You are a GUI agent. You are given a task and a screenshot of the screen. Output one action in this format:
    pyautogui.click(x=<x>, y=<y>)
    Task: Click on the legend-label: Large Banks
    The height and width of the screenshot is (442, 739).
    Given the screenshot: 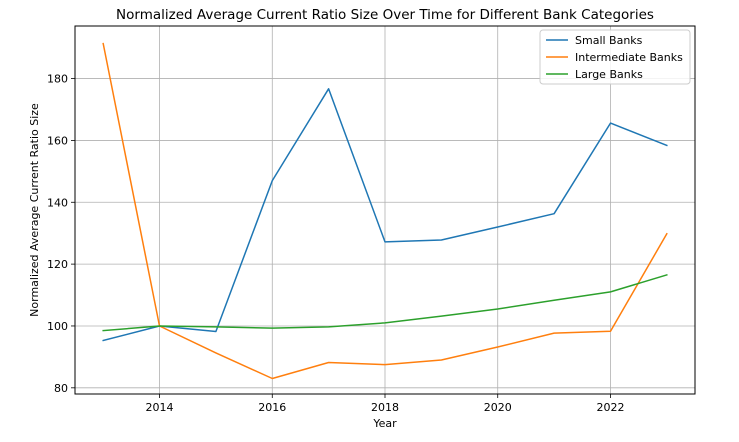 What is the action you would take?
    pyautogui.click(x=609, y=74)
    